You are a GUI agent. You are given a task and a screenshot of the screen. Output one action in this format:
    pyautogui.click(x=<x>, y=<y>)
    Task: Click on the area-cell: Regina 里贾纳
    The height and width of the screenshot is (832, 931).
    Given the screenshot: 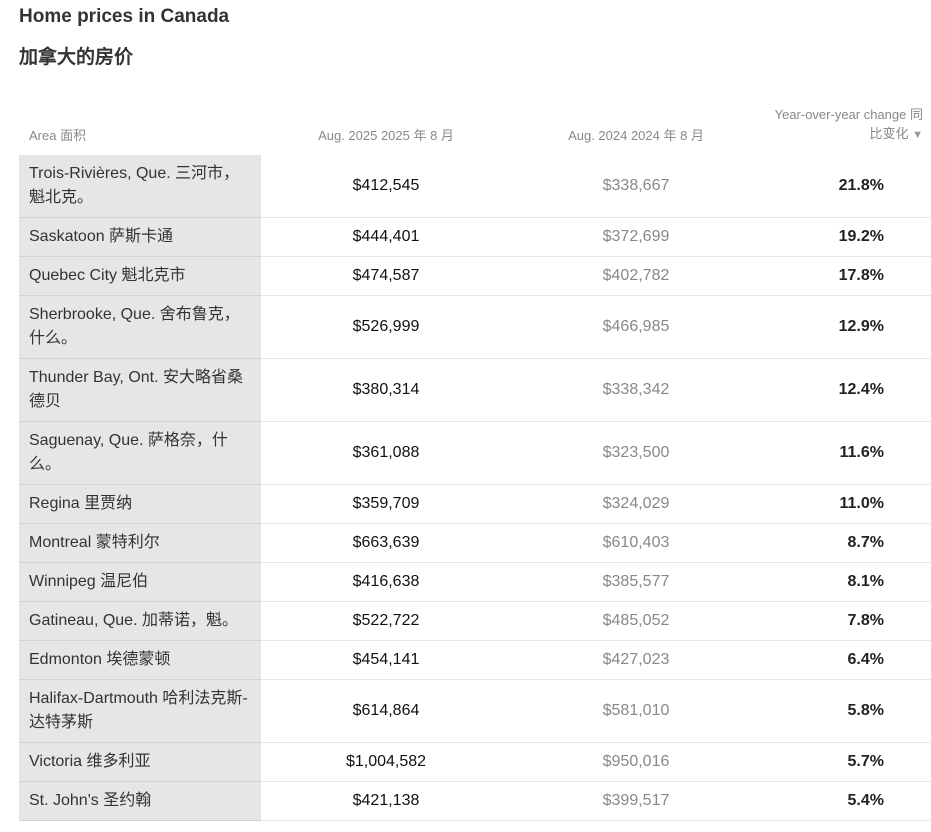 What is the action you would take?
    pyautogui.click(x=140, y=504)
    